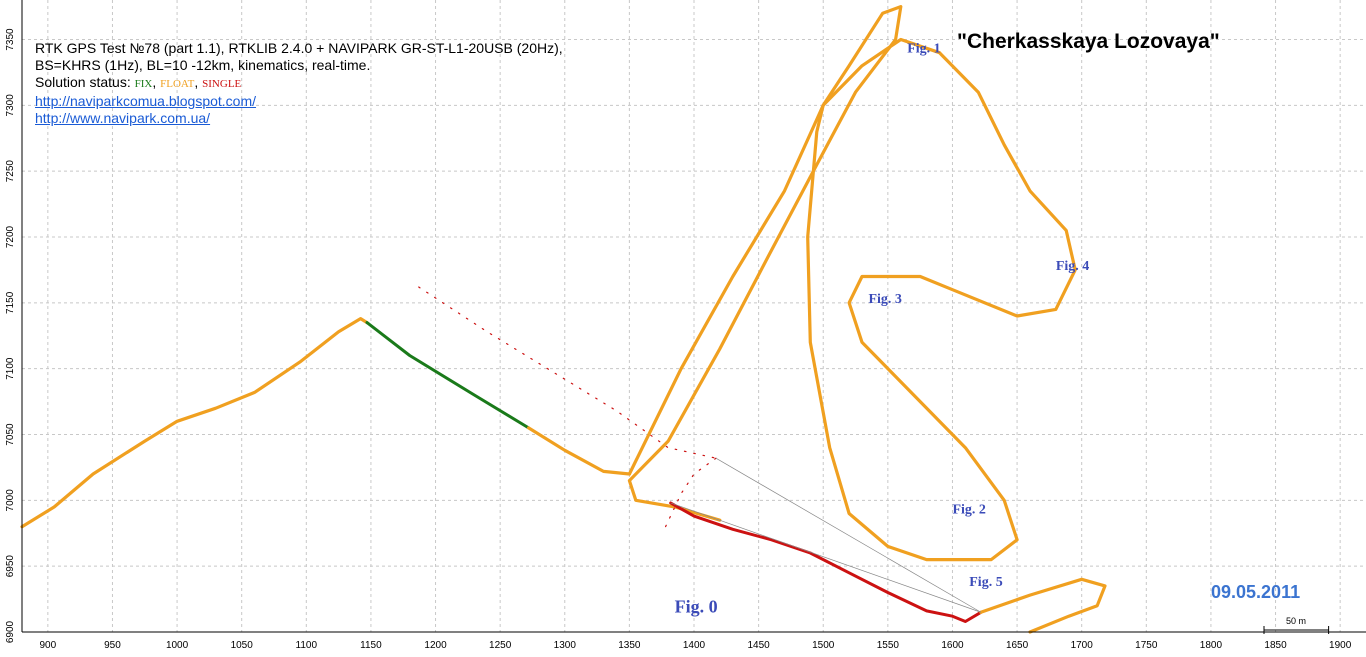 This screenshot has width=1366, height=657. Describe the element at coordinates (567, 372) in the screenshot. I see `track-single-sparse` at that location.